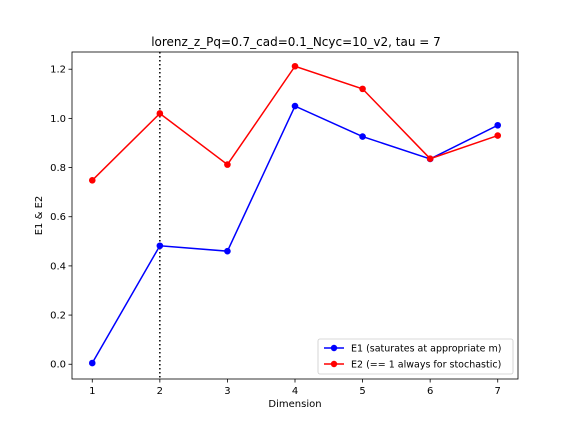 This screenshot has height=432, width=576. Describe the element at coordinates (58, 365) in the screenshot. I see `y-tick-label: 0.0` at that location.